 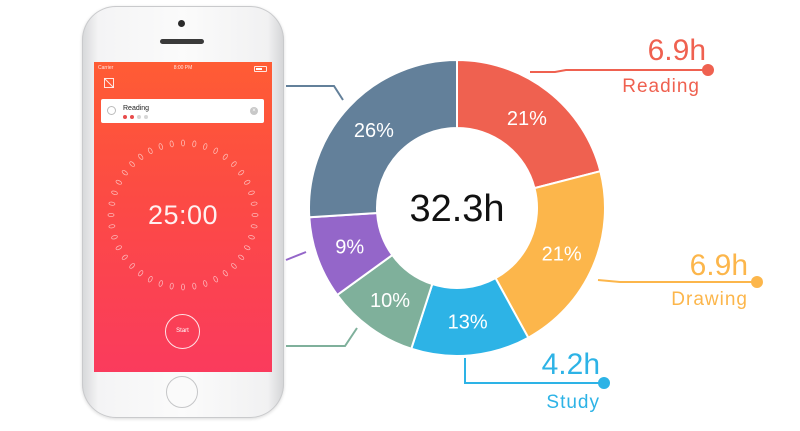 I want to click on segment-percent-label: 13%, so click(x=468, y=323).